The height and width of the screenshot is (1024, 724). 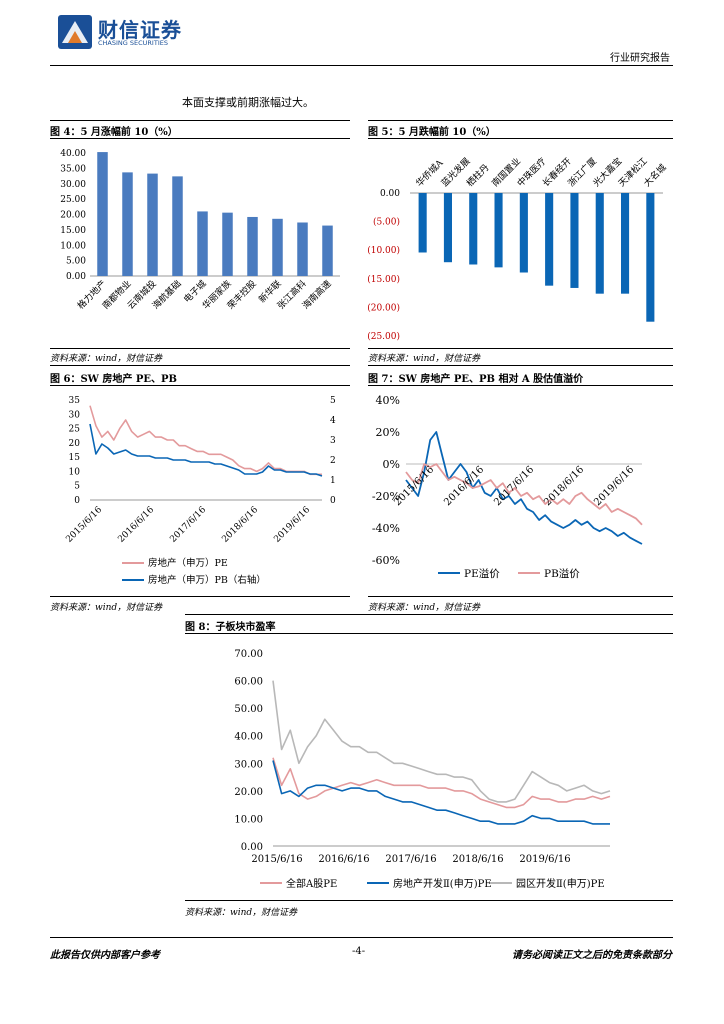 I want to click on page-number: -4-, so click(x=359, y=951).